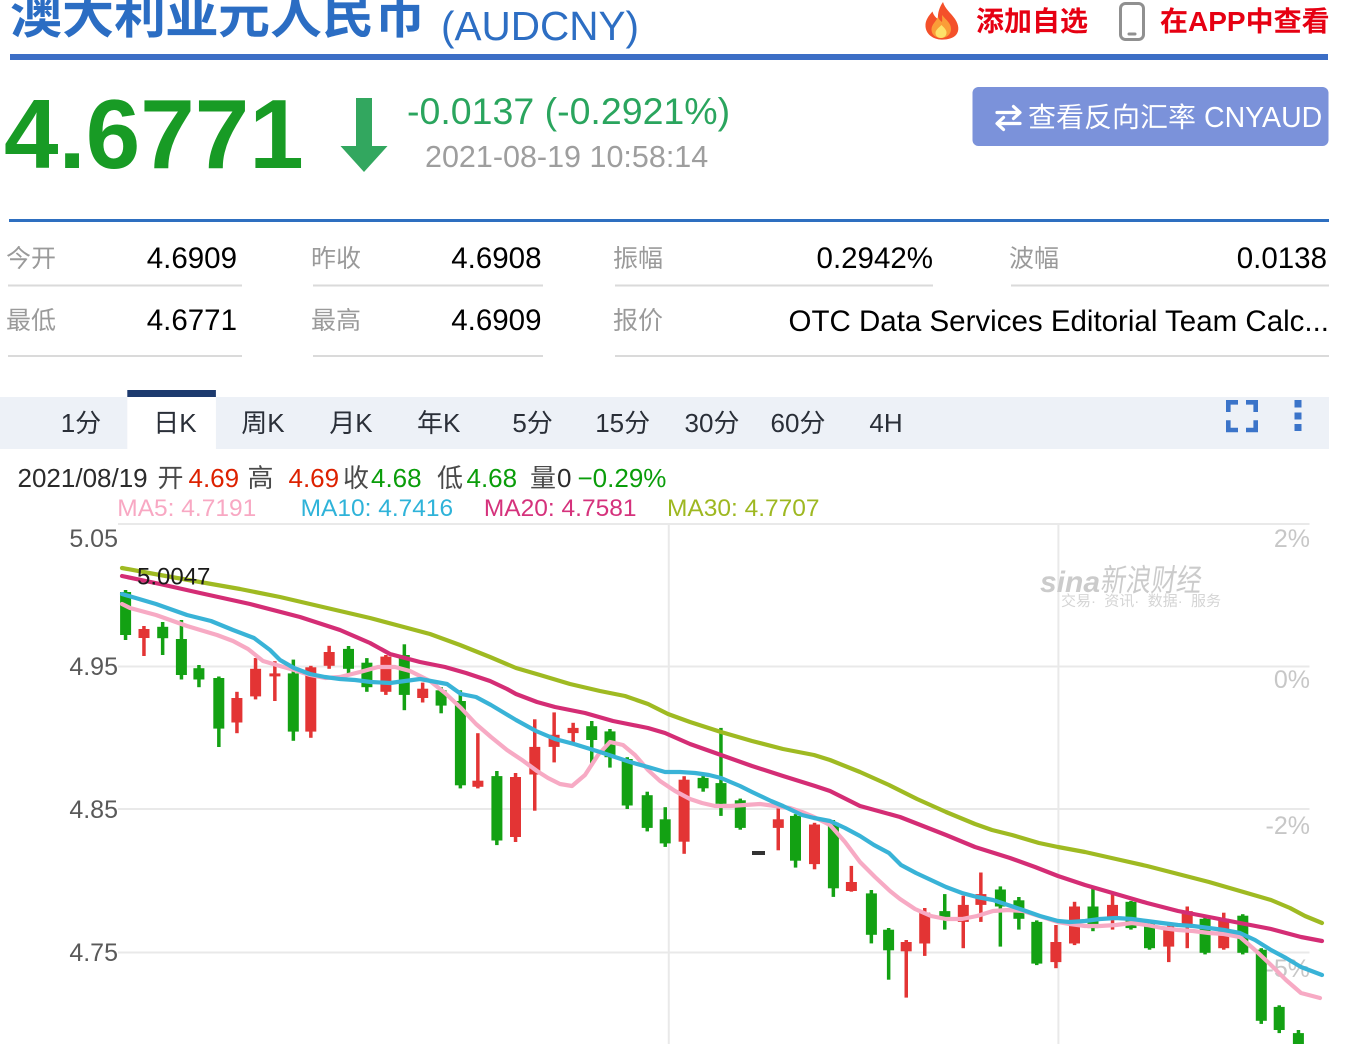 The width and height of the screenshot is (1360, 1044). What do you see at coordinates (1070, 582) in the screenshot?
I see `svg-text: sina` at bounding box center [1070, 582].